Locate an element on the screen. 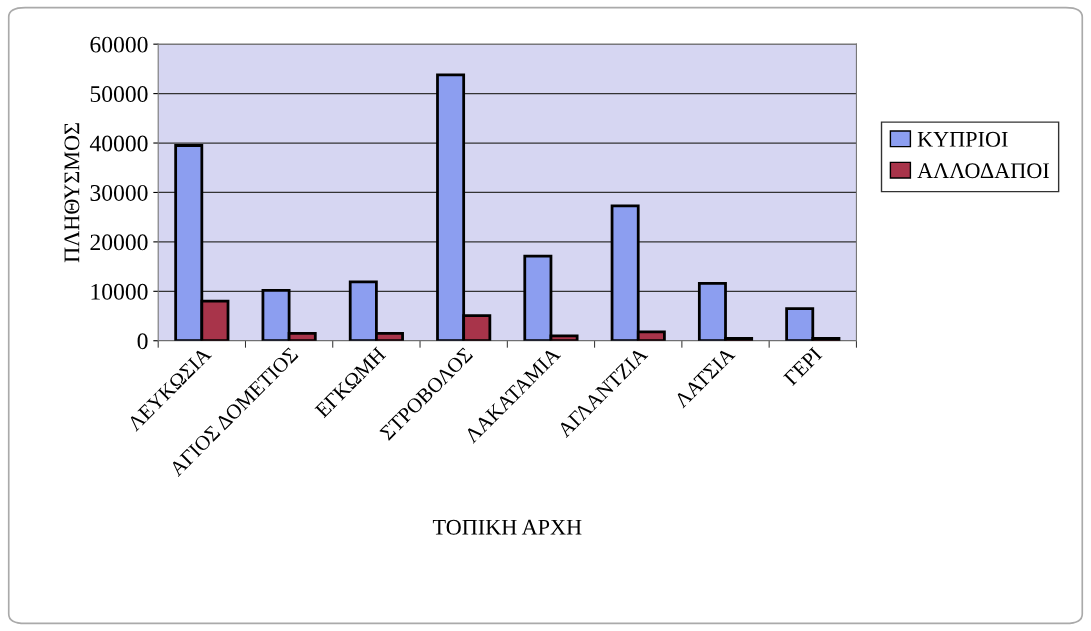  y-axis-title: ΠΛΗΘΥΣΜΟΣ is located at coordinates (72, 193).